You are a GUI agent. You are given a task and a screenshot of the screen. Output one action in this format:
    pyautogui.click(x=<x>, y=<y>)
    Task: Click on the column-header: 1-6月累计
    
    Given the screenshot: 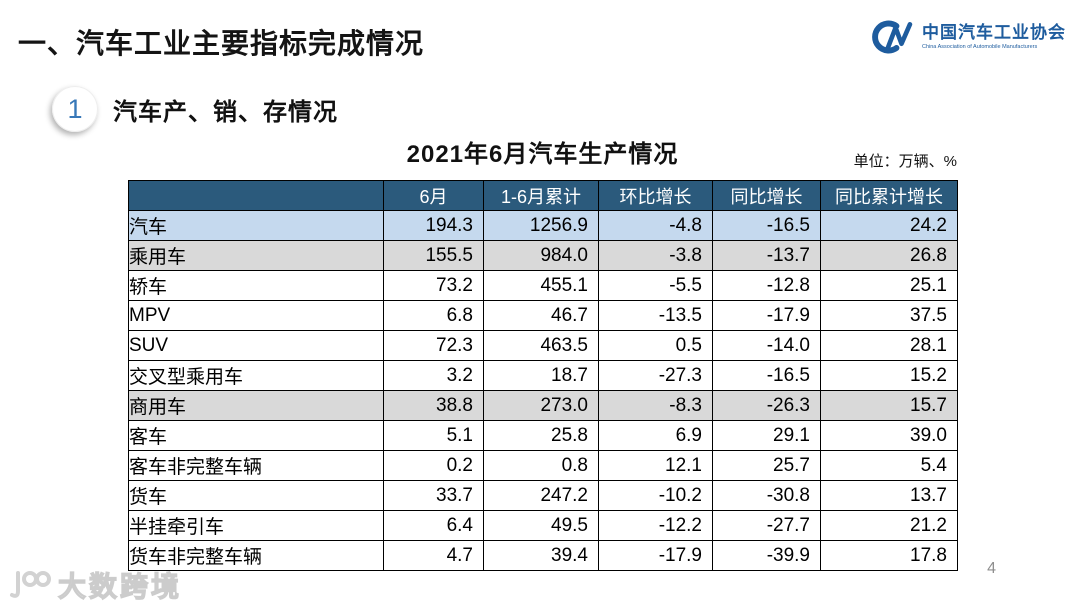 What is the action you would take?
    pyautogui.click(x=541, y=195)
    